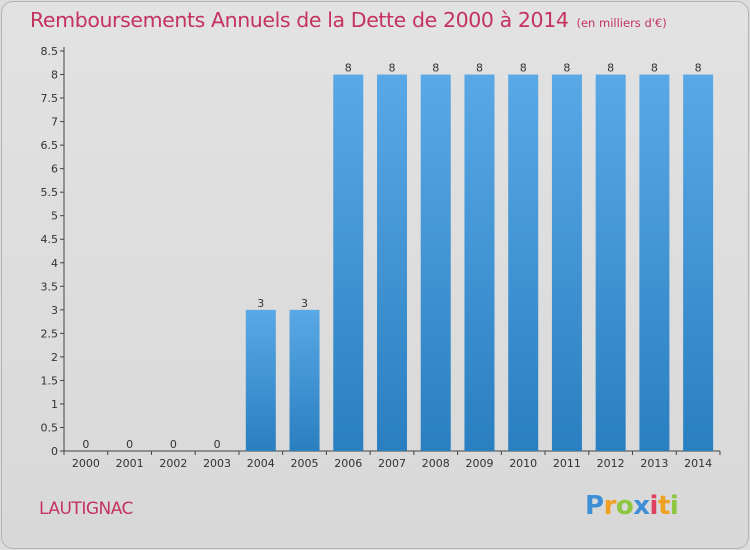 The image size is (750, 550). I want to click on y-tick-label: 2, so click(54, 357).